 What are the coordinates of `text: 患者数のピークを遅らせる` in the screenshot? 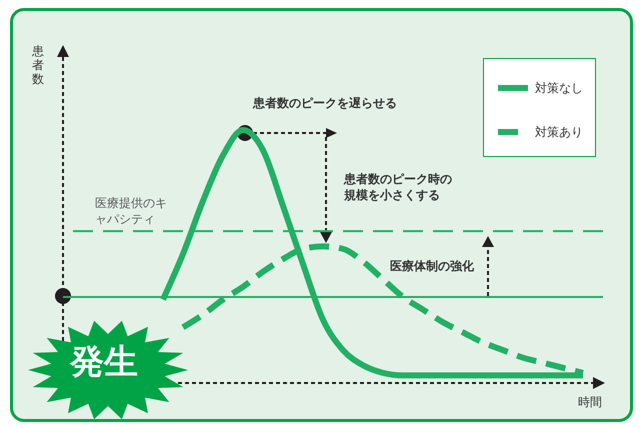 It's located at (325, 103).